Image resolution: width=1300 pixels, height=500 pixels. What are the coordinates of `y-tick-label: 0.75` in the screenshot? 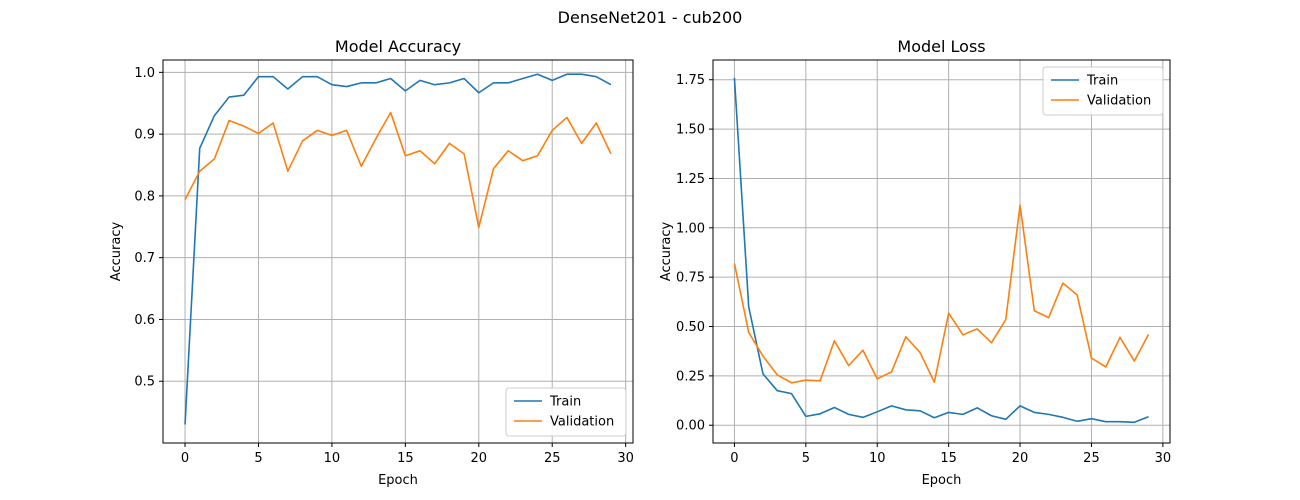 It's located at (690, 278).